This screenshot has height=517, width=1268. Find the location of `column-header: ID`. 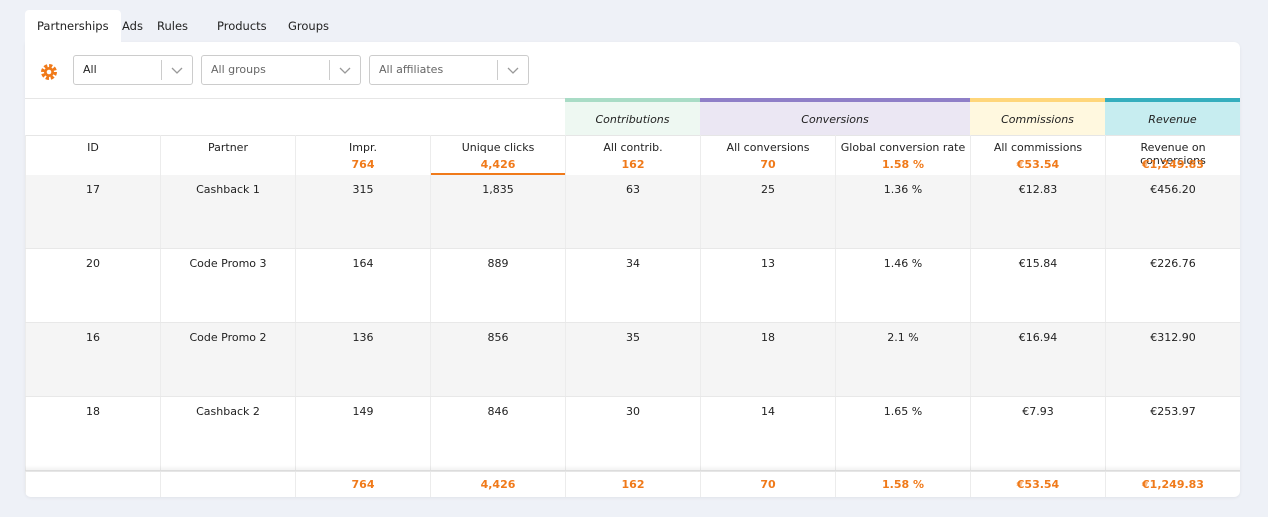

column-header: ID is located at coordinates (92, 155).